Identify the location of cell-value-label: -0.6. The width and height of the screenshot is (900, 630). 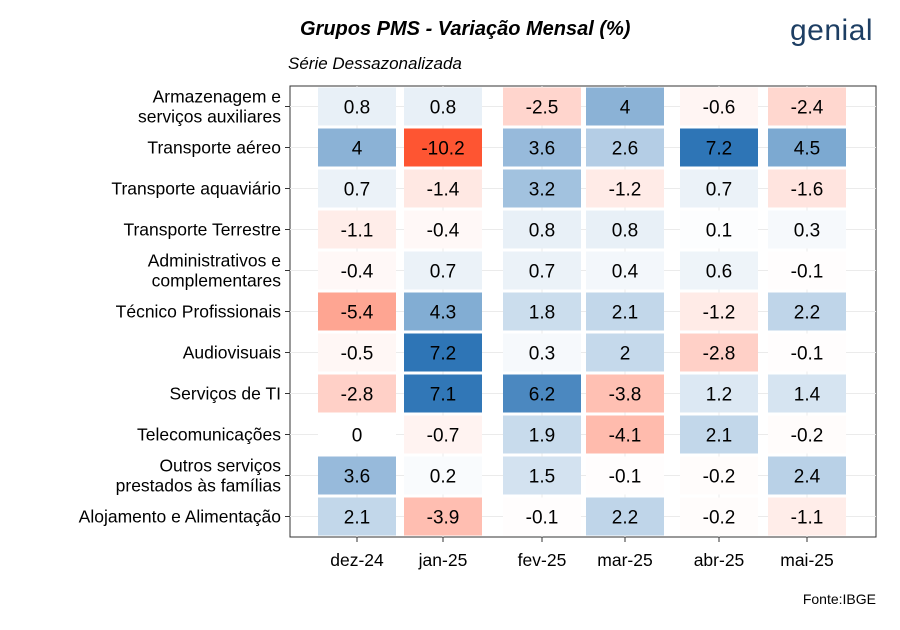
(719, 108).